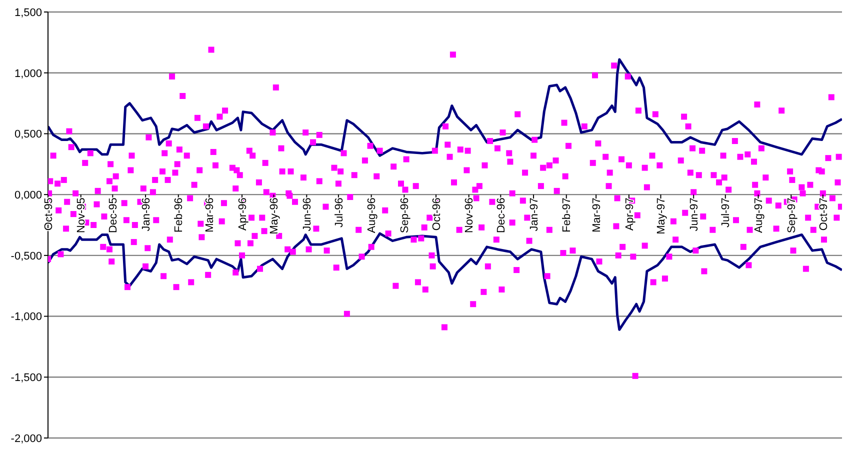  What do you see at coordinates (596, 215) in the screenshot?
I see `x-tick-label: Mar-97` at bounding box center [596, 215].